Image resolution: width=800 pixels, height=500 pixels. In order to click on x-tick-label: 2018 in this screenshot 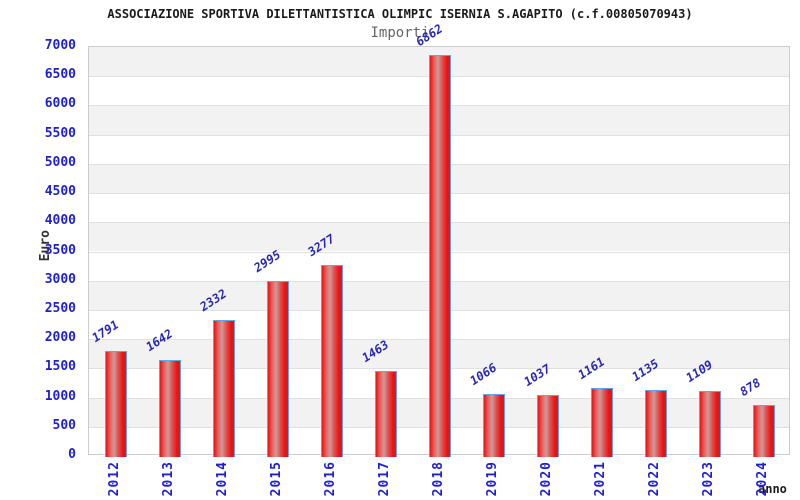, I will do `click(438, 479)`.